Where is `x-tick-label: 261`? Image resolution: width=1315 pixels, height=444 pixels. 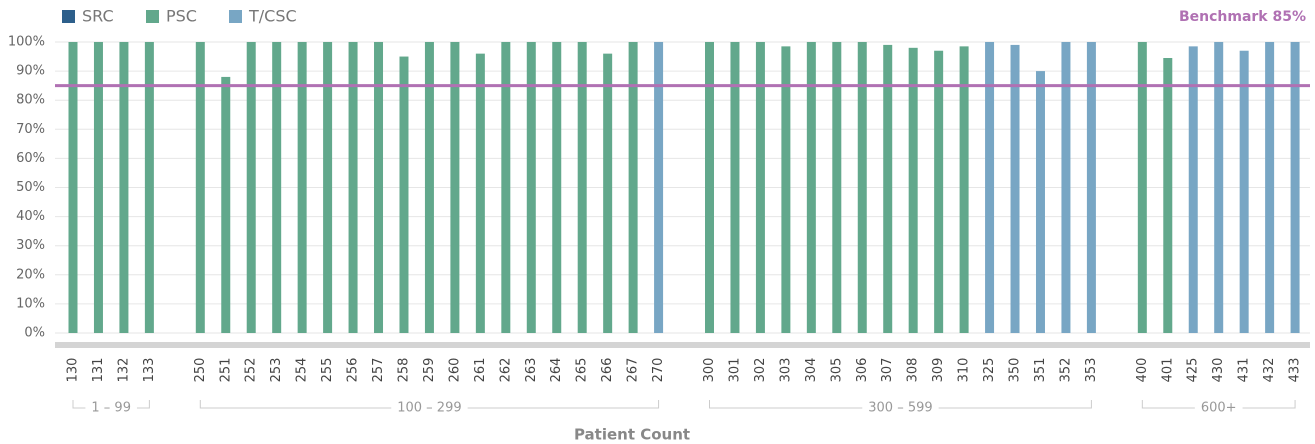
x-tick-label: 261 is located at coordinates (480, 370).